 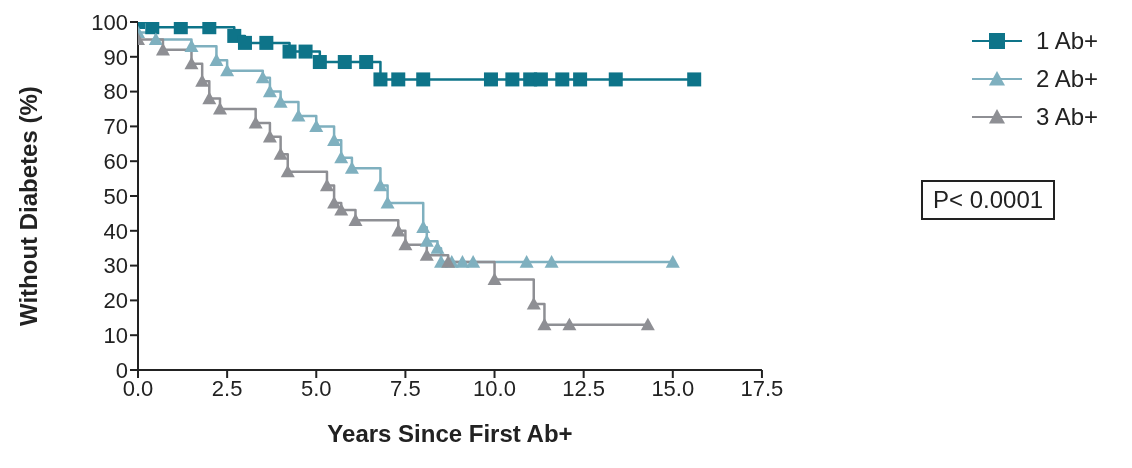 What do you see at coordinates (115, 92) in the screenshot?
I see `y-tick-label: 80` at bounding box center [115, 92].